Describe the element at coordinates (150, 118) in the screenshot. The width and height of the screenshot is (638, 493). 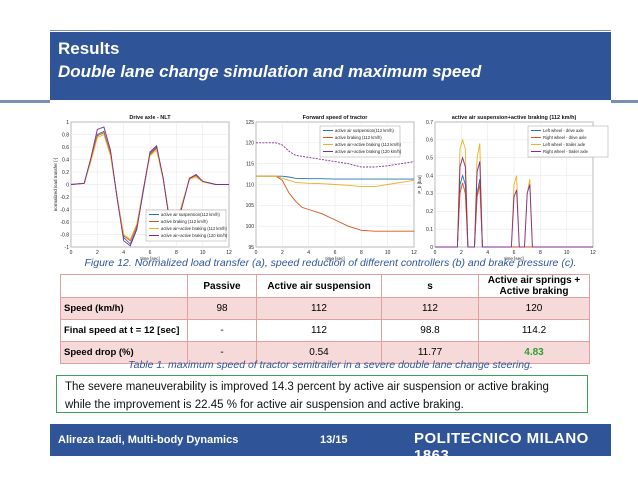
I see `chart-title: Drive axle - NLT` at that location.